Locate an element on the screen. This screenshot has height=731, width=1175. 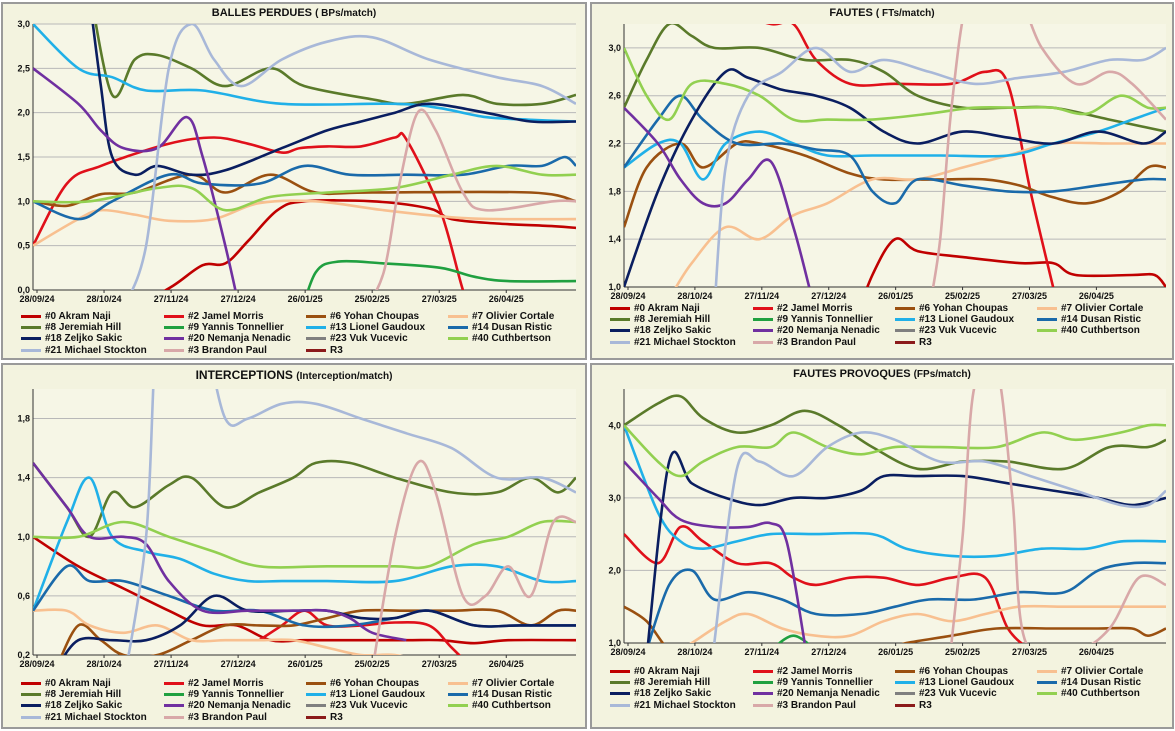
y-tick-label: 4,0 is located at coordinates (614, 425).